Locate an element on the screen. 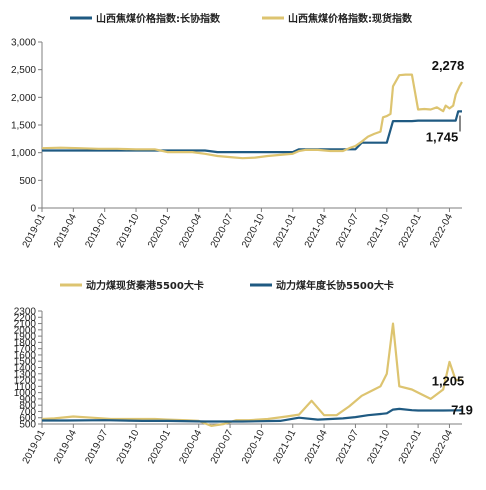 The height and width of the screenshot is (490, 486). y-tick-label: 800 is located at coordinates (27, 406).